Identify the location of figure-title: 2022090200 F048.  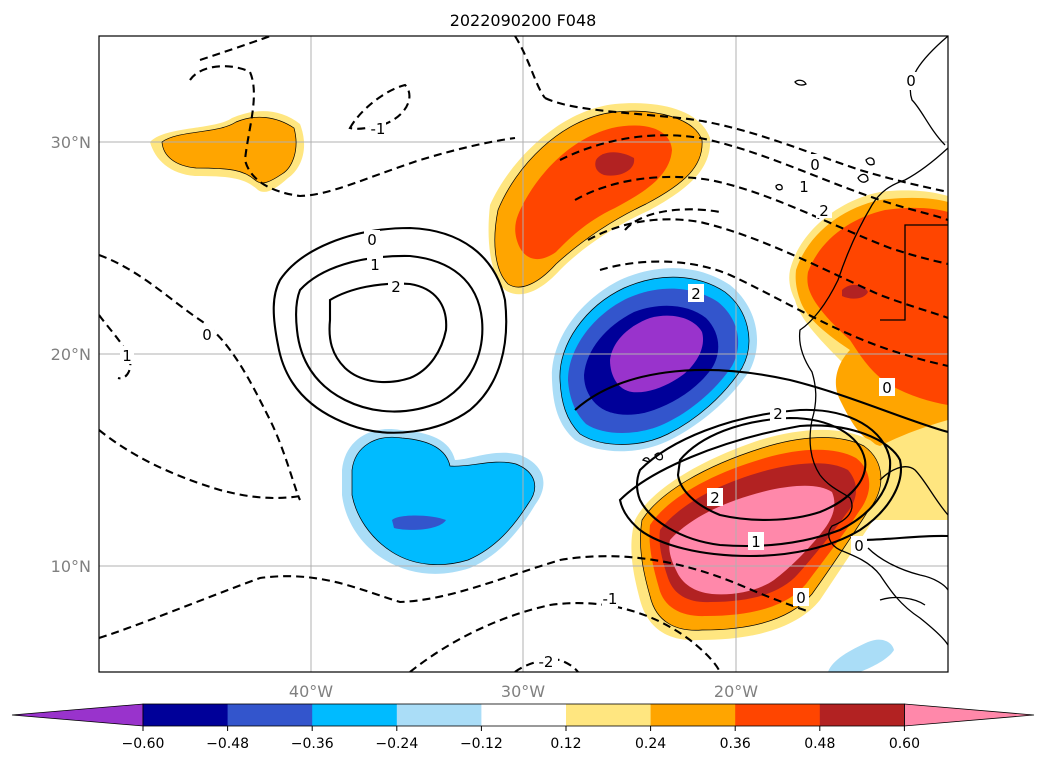
(523, 20).